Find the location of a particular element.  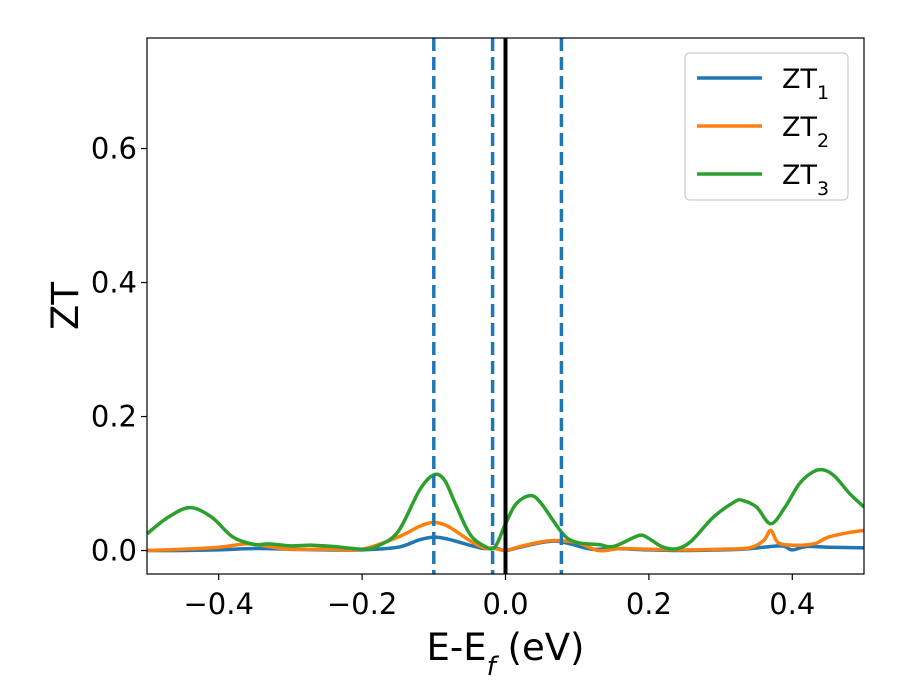

x-tick-label: −0.4 is located at coordinates (218, 604).